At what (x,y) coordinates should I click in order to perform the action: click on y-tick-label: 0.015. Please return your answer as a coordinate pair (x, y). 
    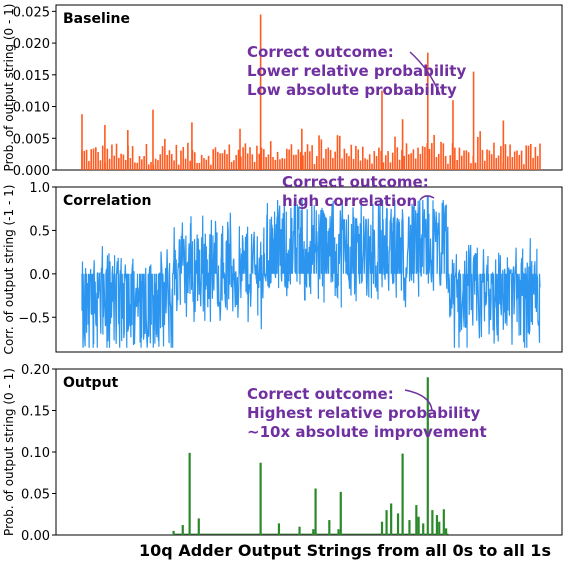
    Looking at the image, I should click on (31, 76).